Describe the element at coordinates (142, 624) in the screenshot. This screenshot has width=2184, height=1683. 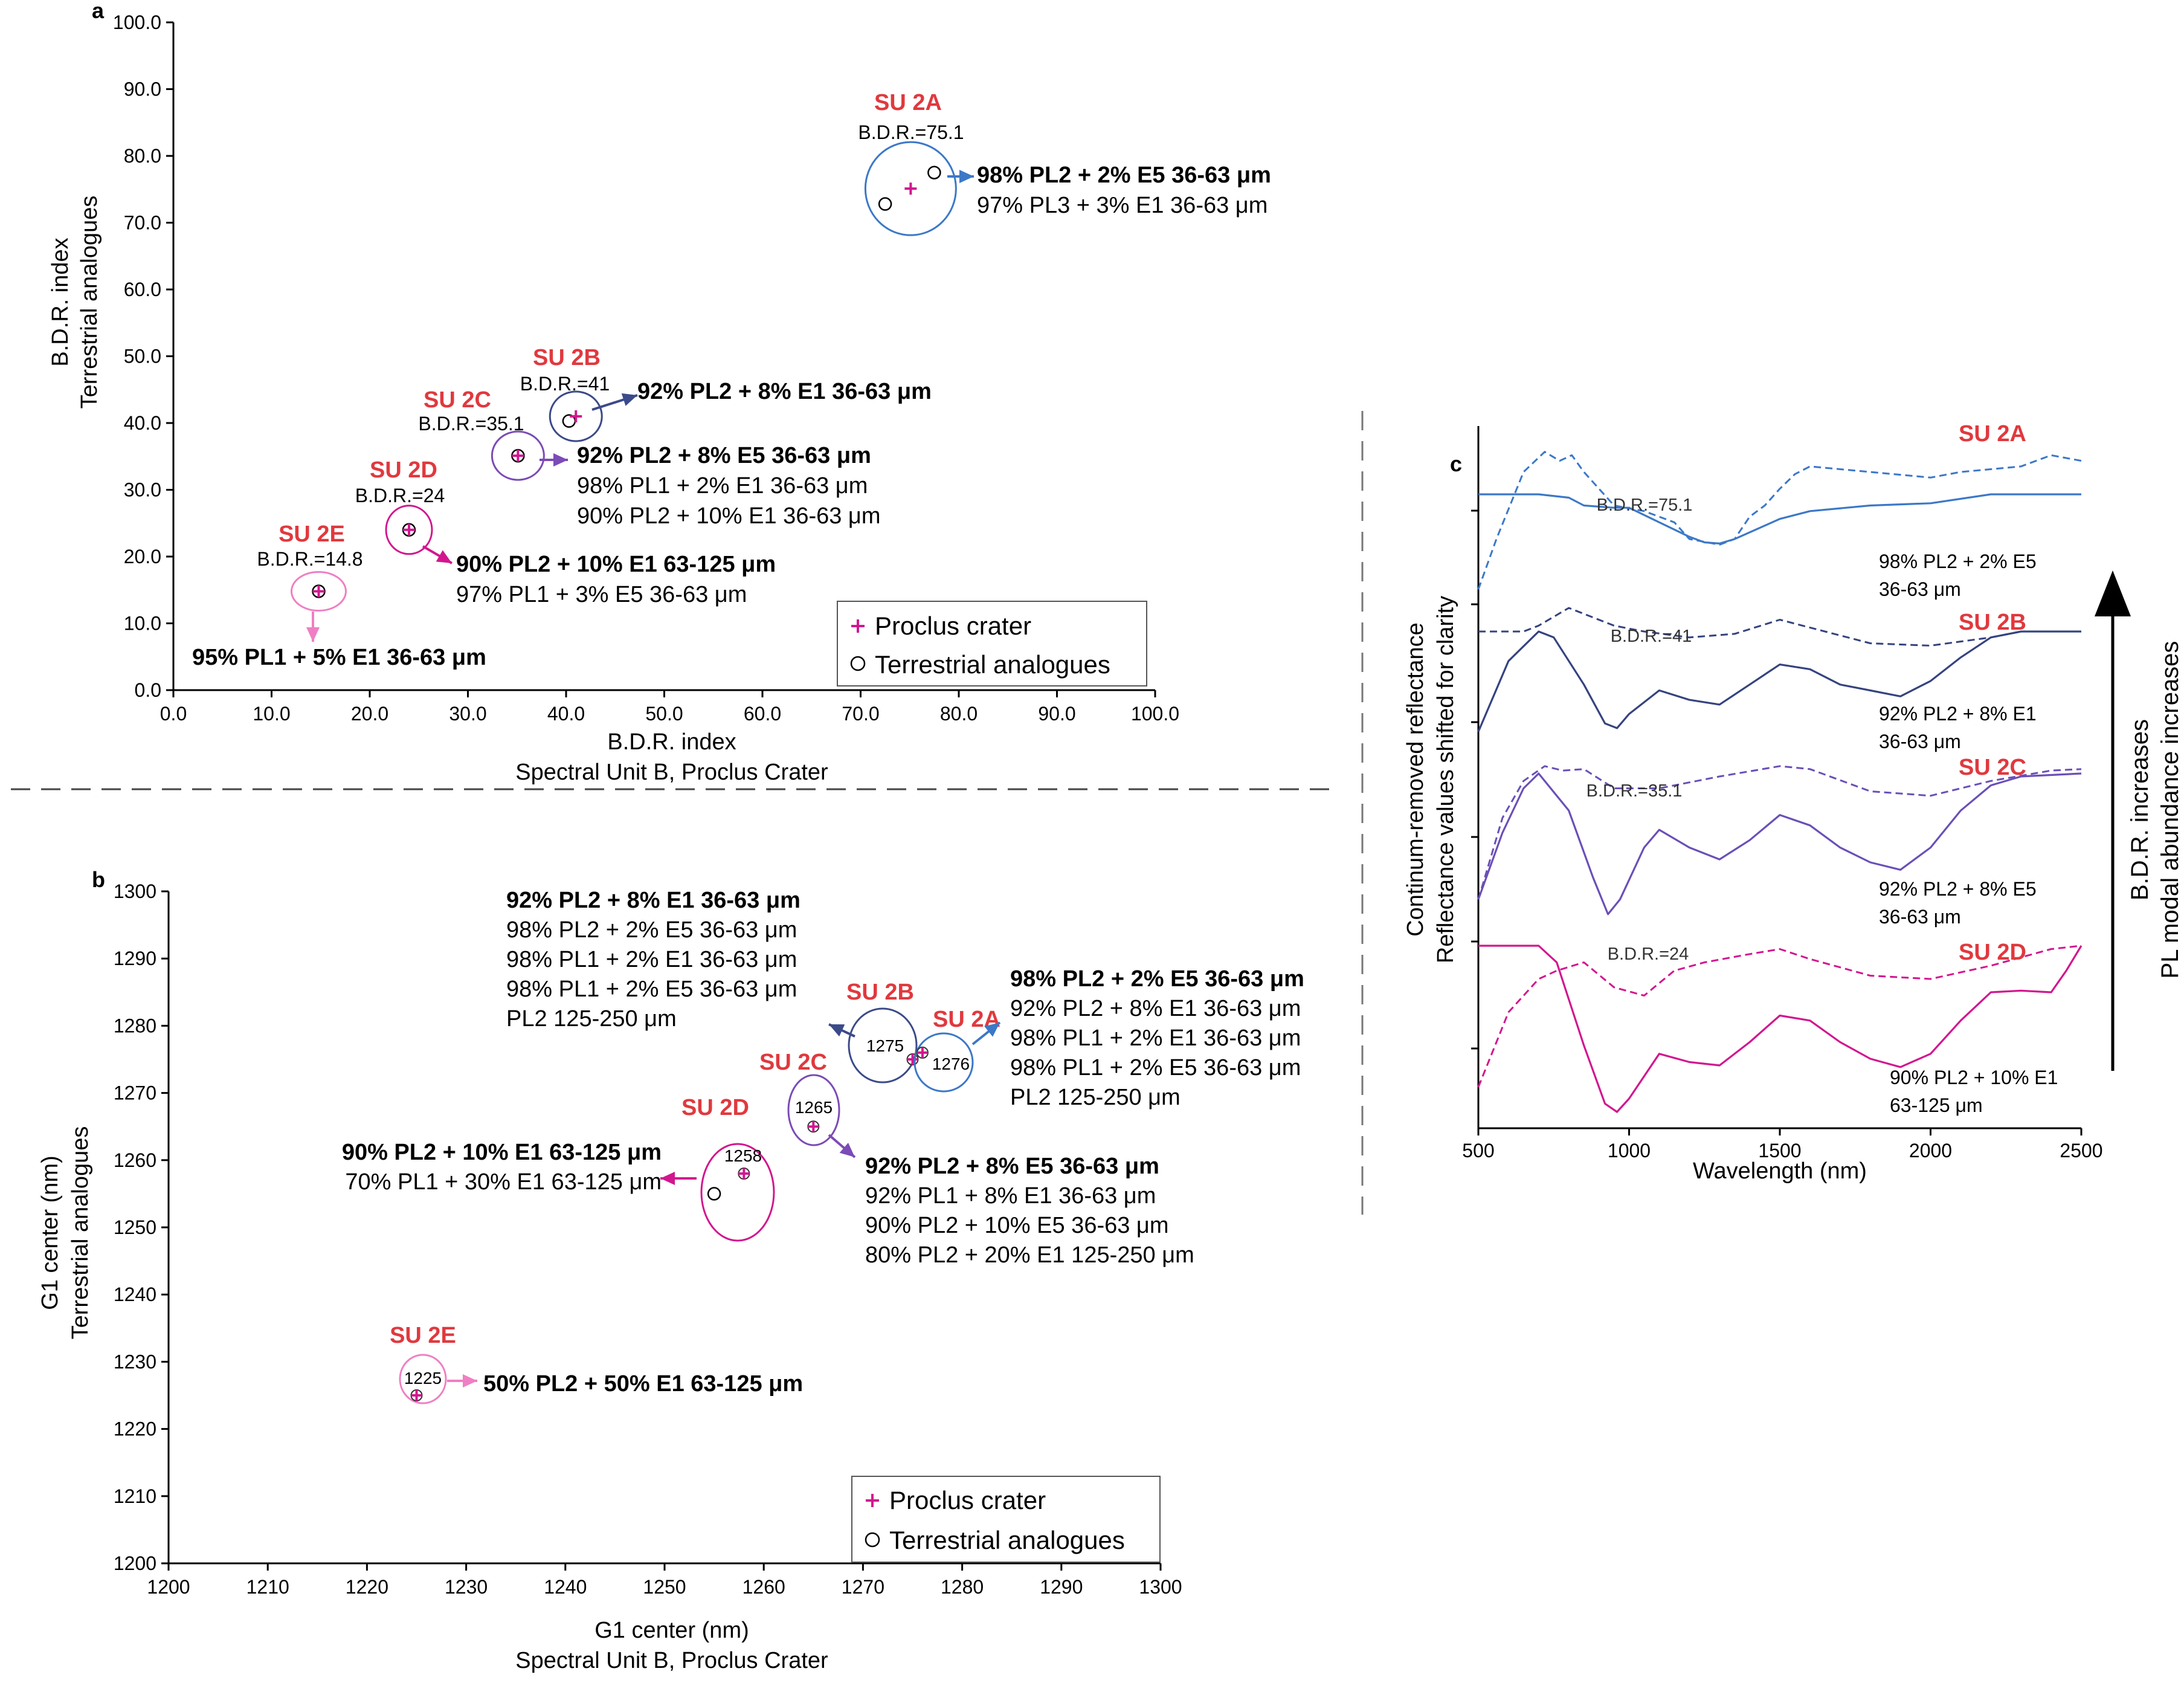
I see `panel-a-y-tick-label: 10.0` at that location.